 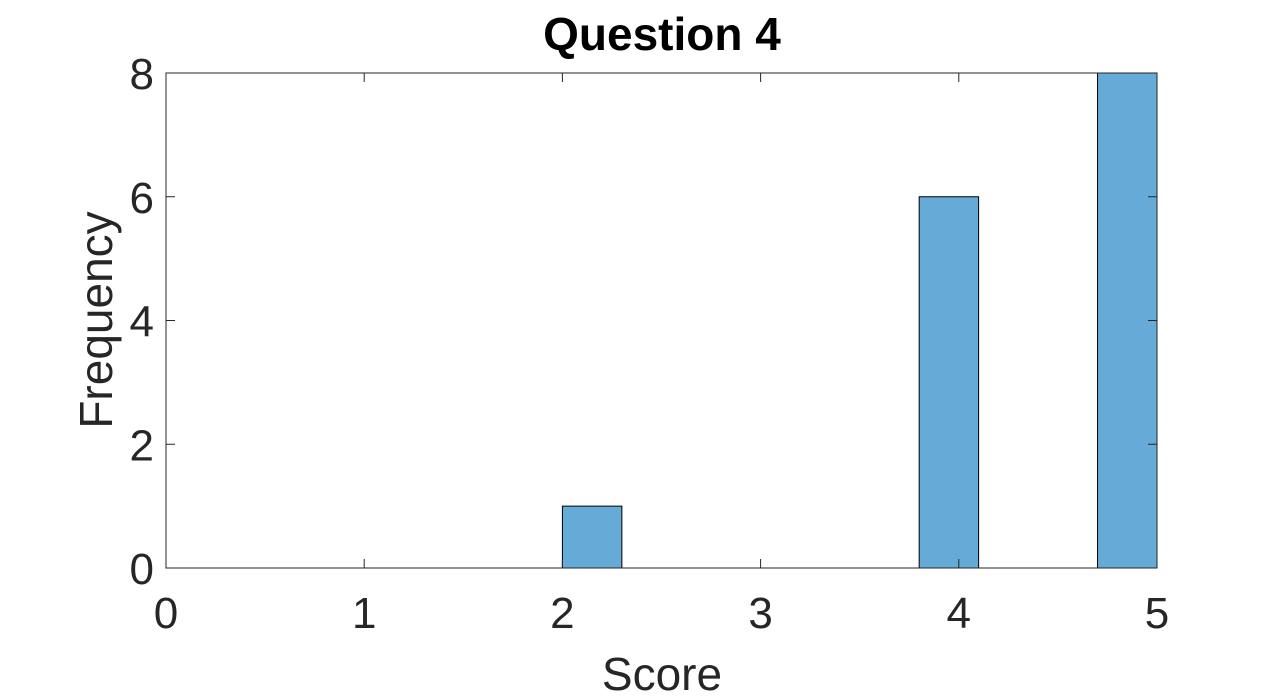 What do you see at coordinates (142, 569) in the screenshot?
I see `y-tick-label-0: 0` at bounding box center [142, 569].